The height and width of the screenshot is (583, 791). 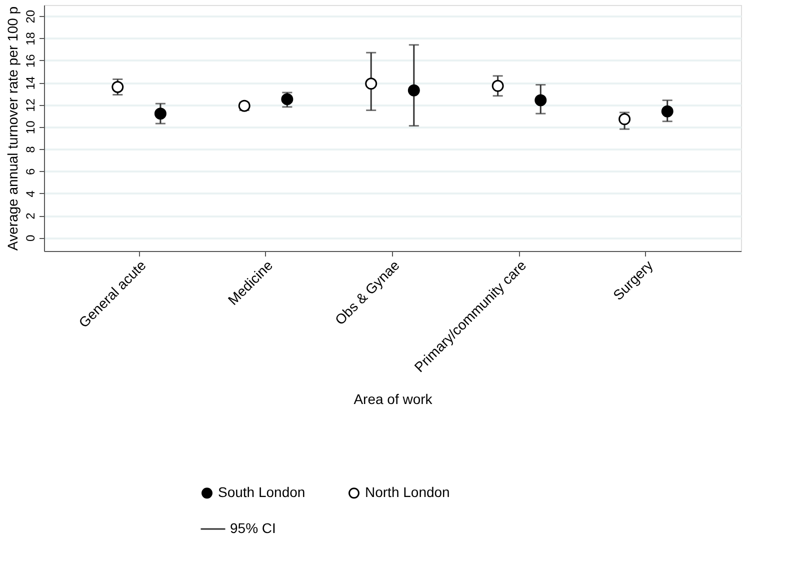 I want to click on legend-label: South London, so click(x=262, y=492).